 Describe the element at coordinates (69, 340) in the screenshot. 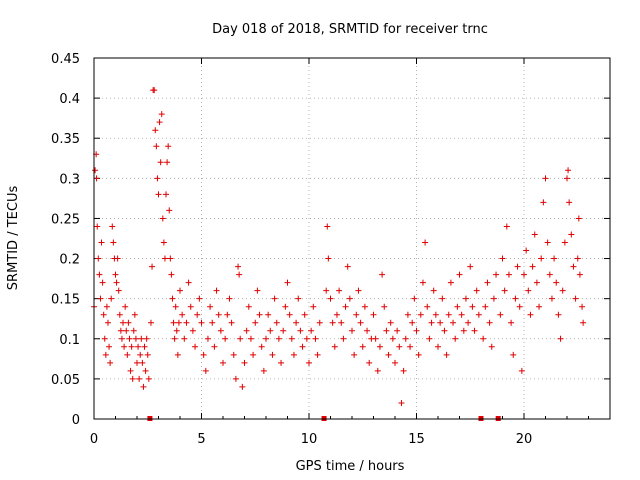

I see `y-tick-label: 0.1` at that location.